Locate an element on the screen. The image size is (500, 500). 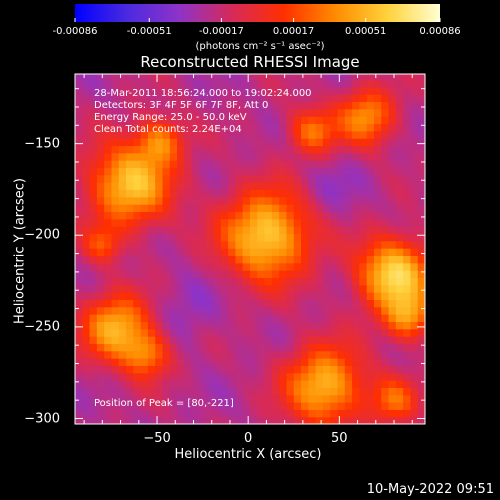
colorbar-units: (photons cm⁻² s⁻¹ asec⁻²) is located at coordinates (260, 46).